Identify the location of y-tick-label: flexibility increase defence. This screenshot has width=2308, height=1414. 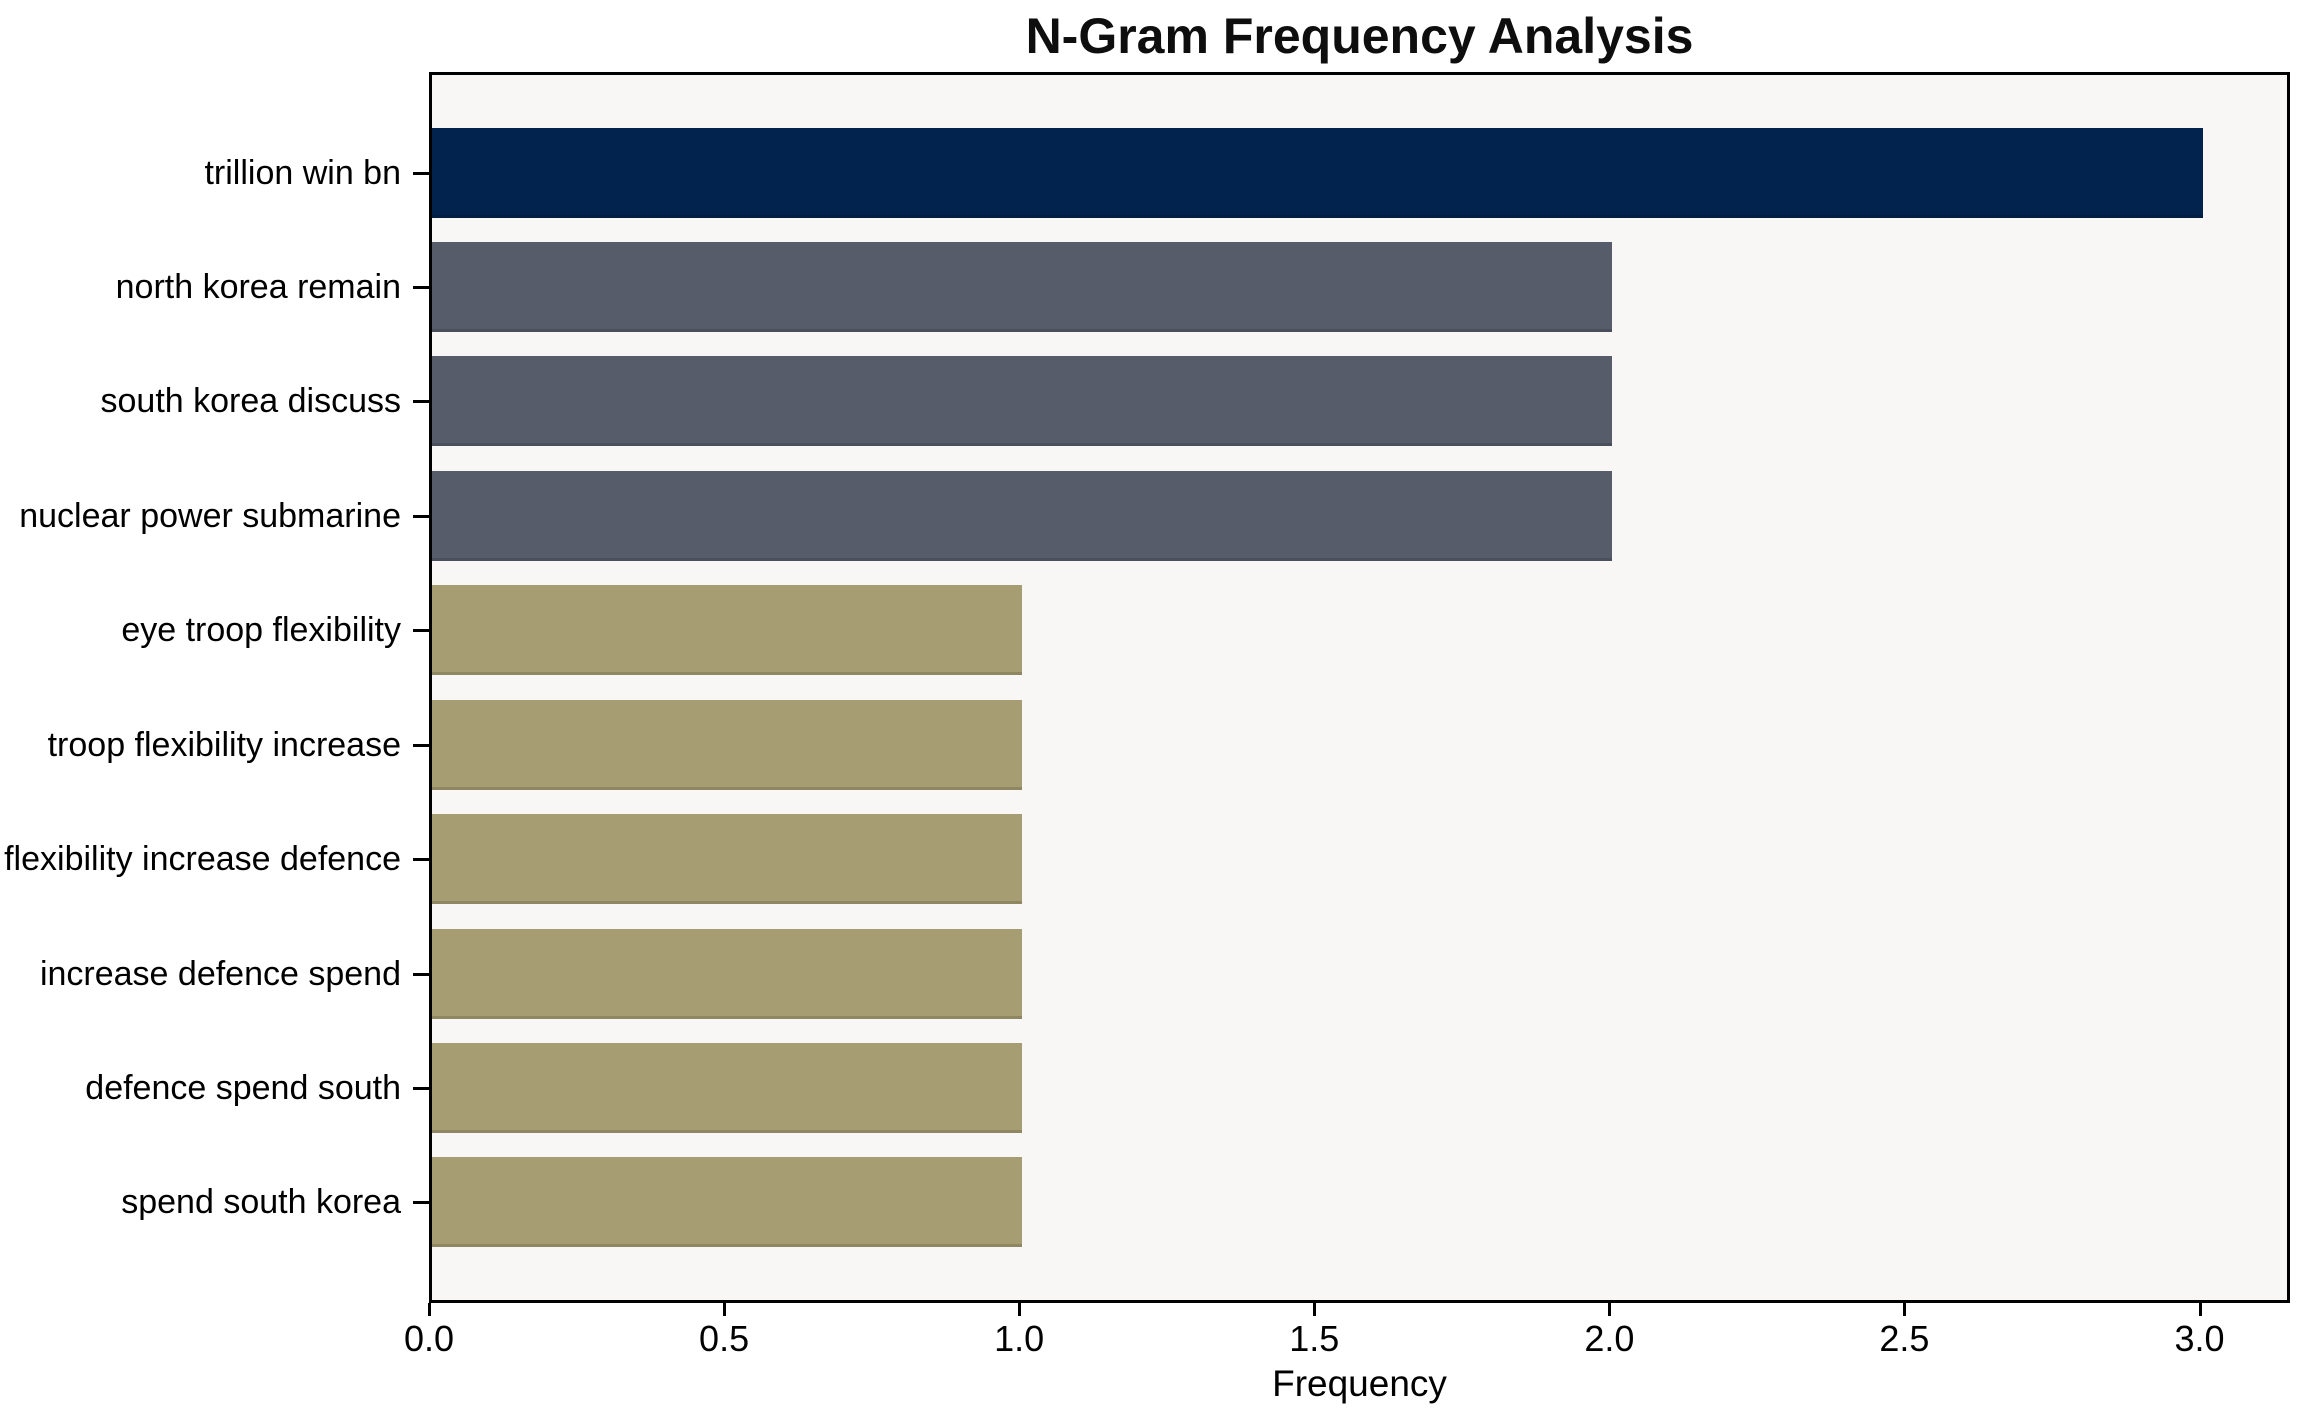
(202, 859).